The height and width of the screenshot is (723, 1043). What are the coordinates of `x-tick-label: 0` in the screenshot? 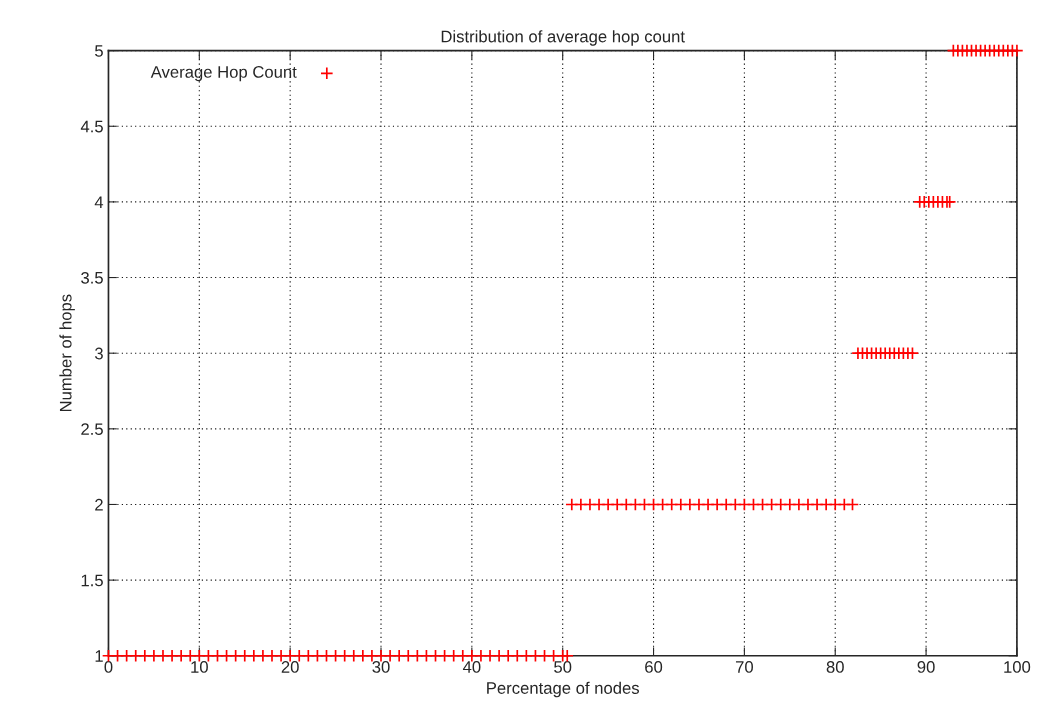 It's located at (108, 667).